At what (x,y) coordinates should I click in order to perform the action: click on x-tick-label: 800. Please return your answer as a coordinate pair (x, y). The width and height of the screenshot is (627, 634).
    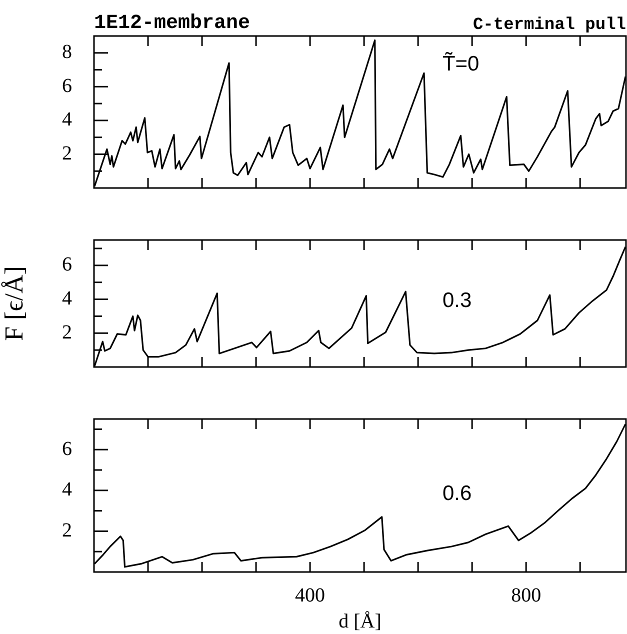
    Looking at the image, I should click on (526, 595).